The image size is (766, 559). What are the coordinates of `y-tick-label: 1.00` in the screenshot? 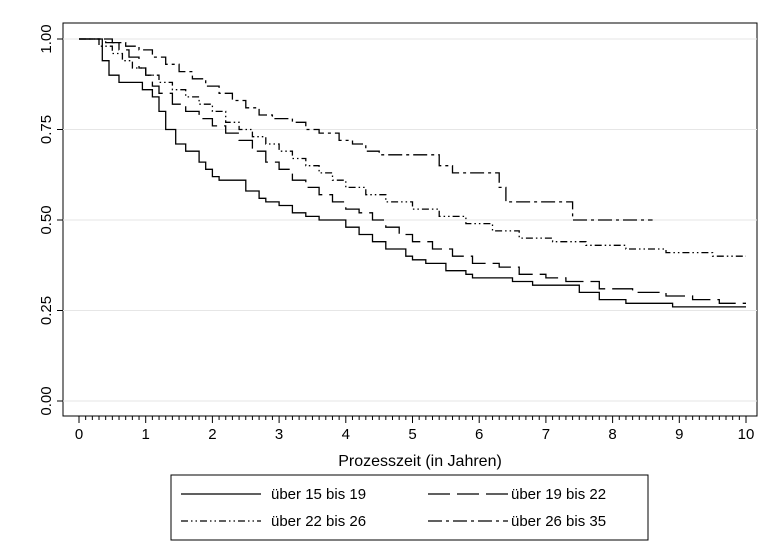 It's located at (46, 38).